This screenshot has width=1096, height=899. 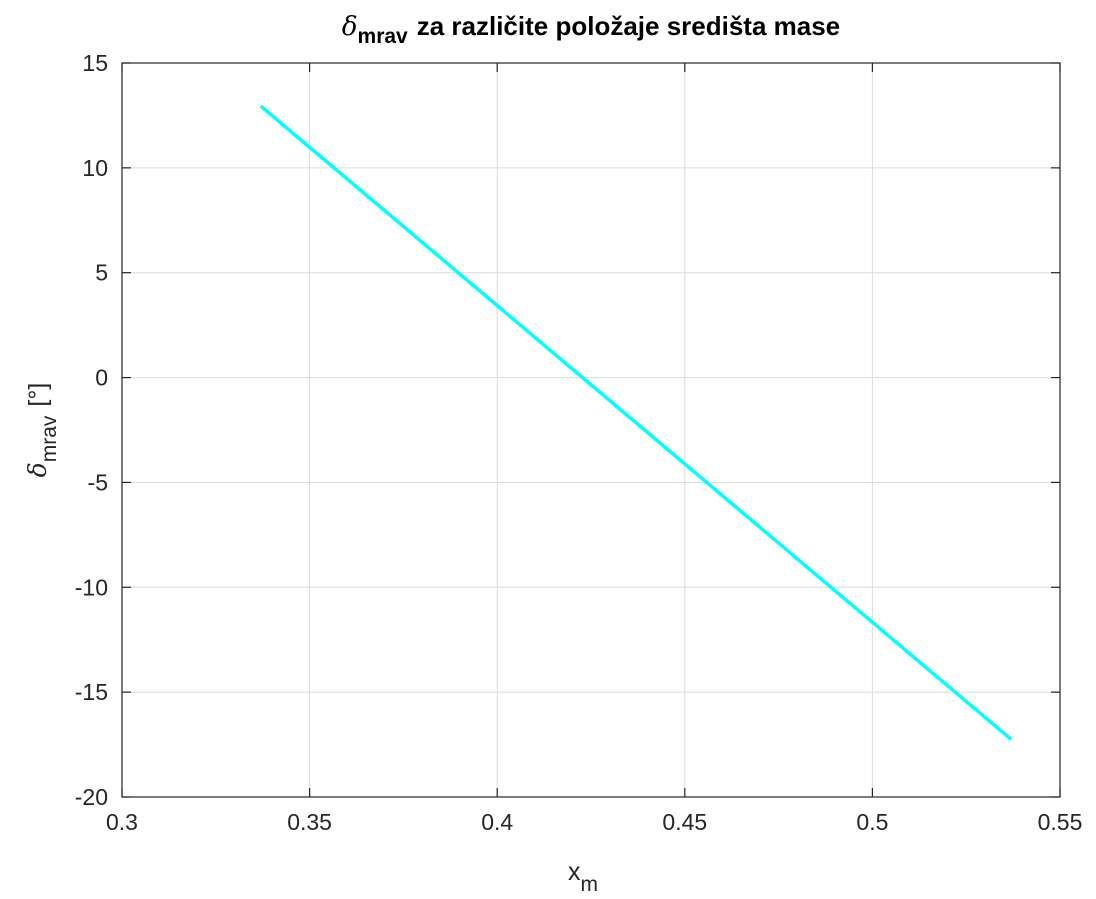 I want to click on x-tick-label: 0.4, so click(x=497, y=822).